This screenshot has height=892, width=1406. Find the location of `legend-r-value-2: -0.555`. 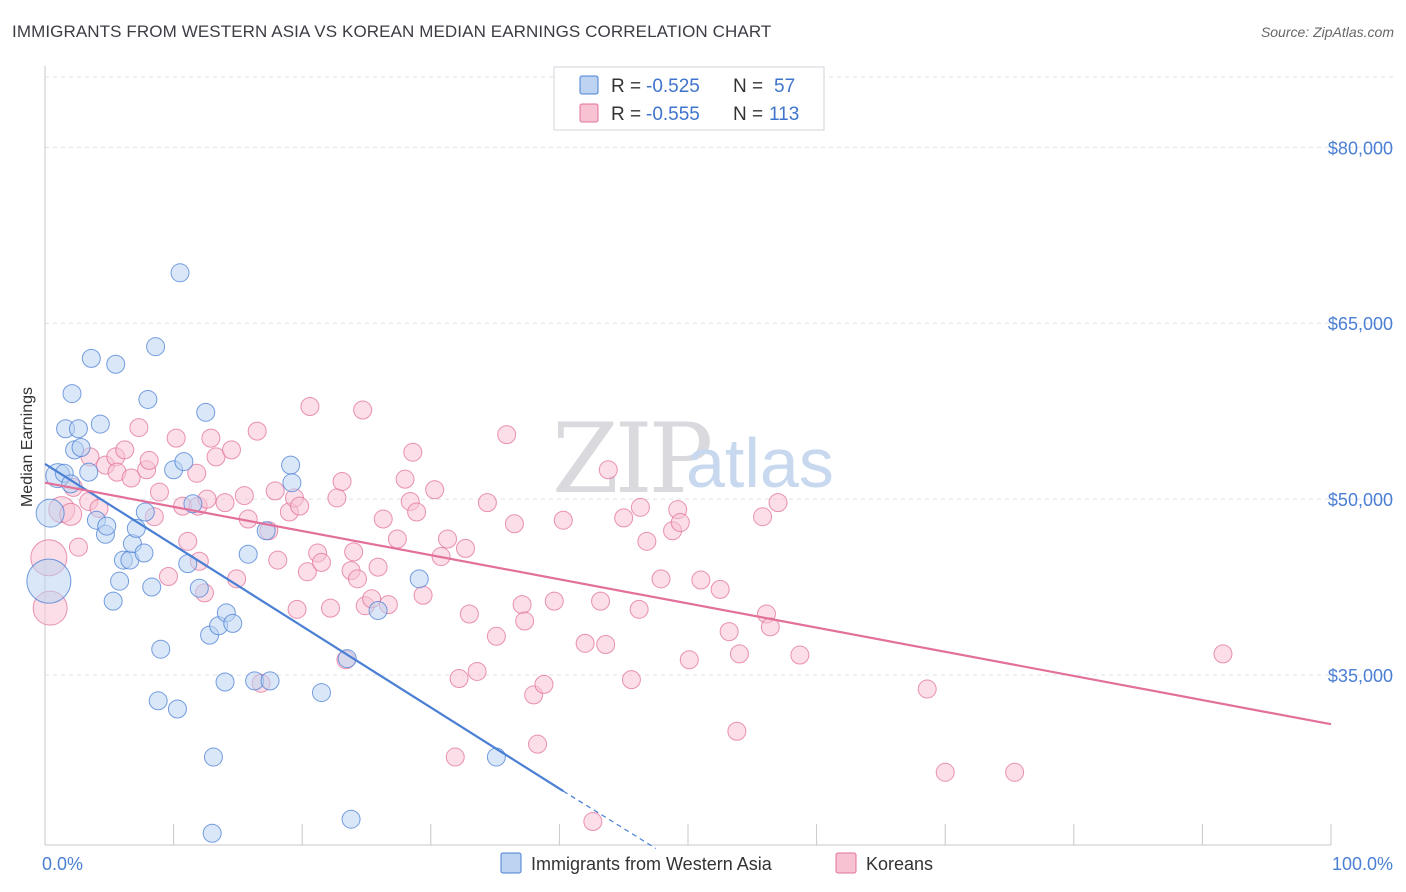

legend-r-value-2: -0.555 is located at coordinates (673, 114).